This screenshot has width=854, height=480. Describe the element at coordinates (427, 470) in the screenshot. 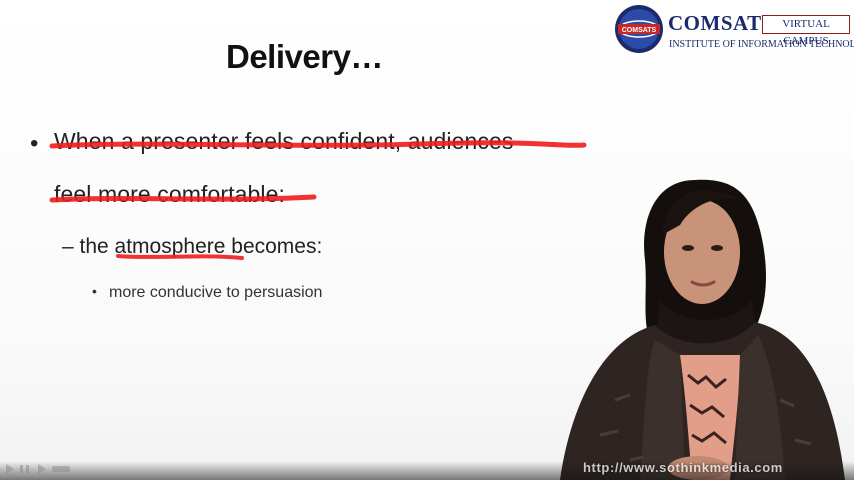

I see `bottom-strip` at that location.